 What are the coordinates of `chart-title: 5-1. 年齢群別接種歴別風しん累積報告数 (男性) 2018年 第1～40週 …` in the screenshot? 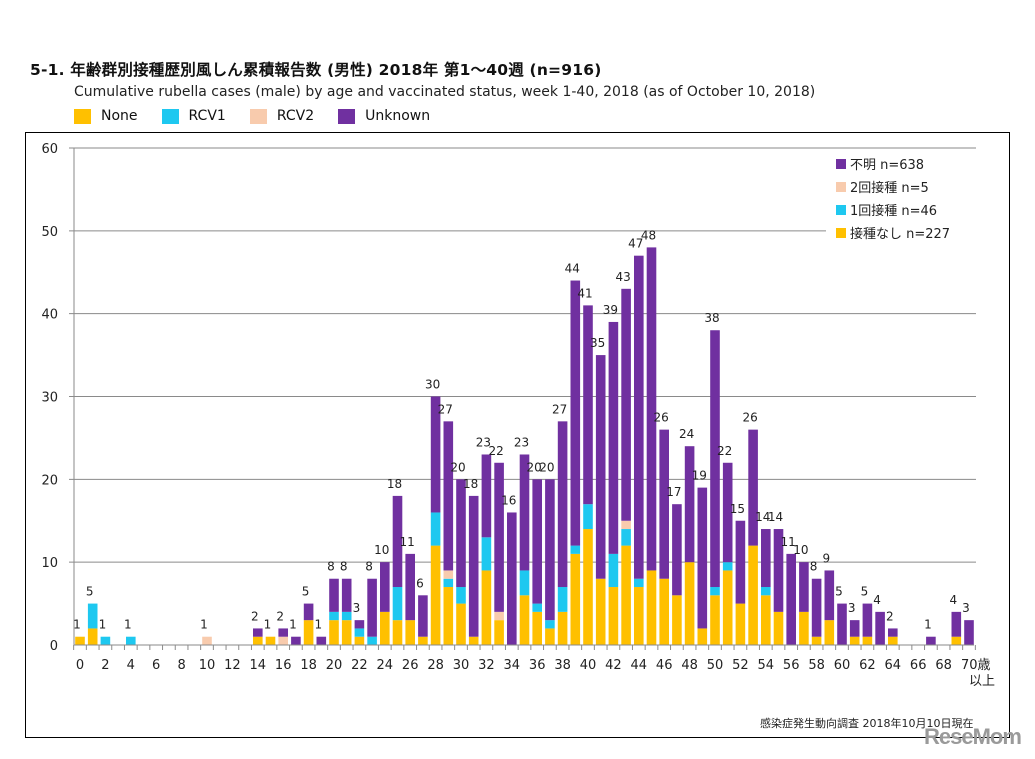 It's located at (316, 70).